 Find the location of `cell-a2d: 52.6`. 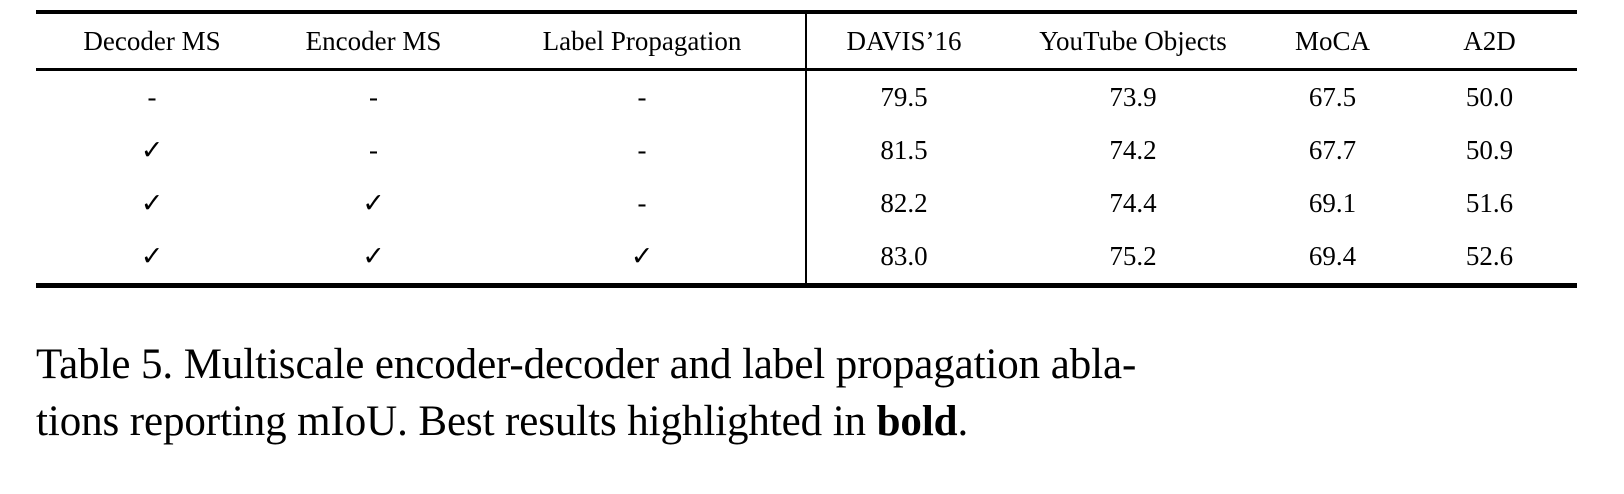

cell-a2d: 52.6 is located at coordinates (1489, 256).